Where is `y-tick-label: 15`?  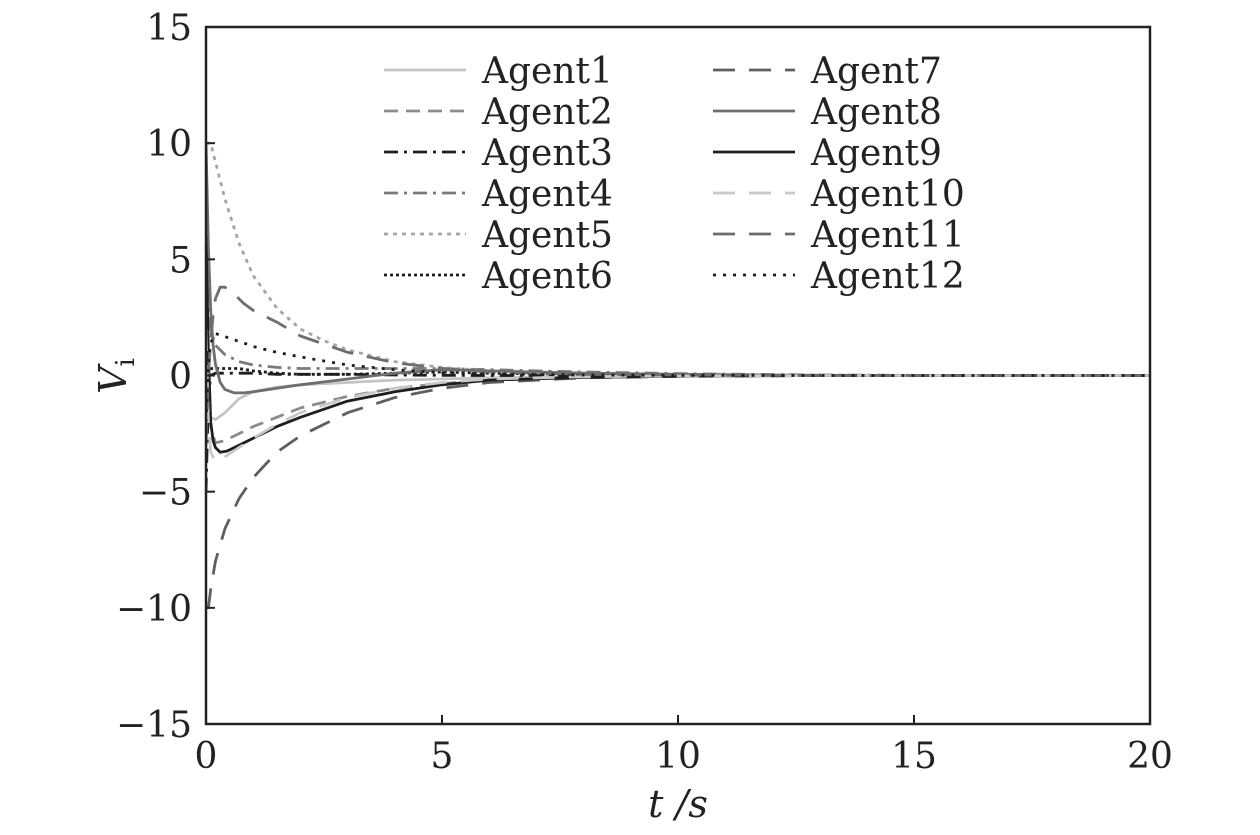 y-tick-label: 15 is located at coordinates (169, 28).